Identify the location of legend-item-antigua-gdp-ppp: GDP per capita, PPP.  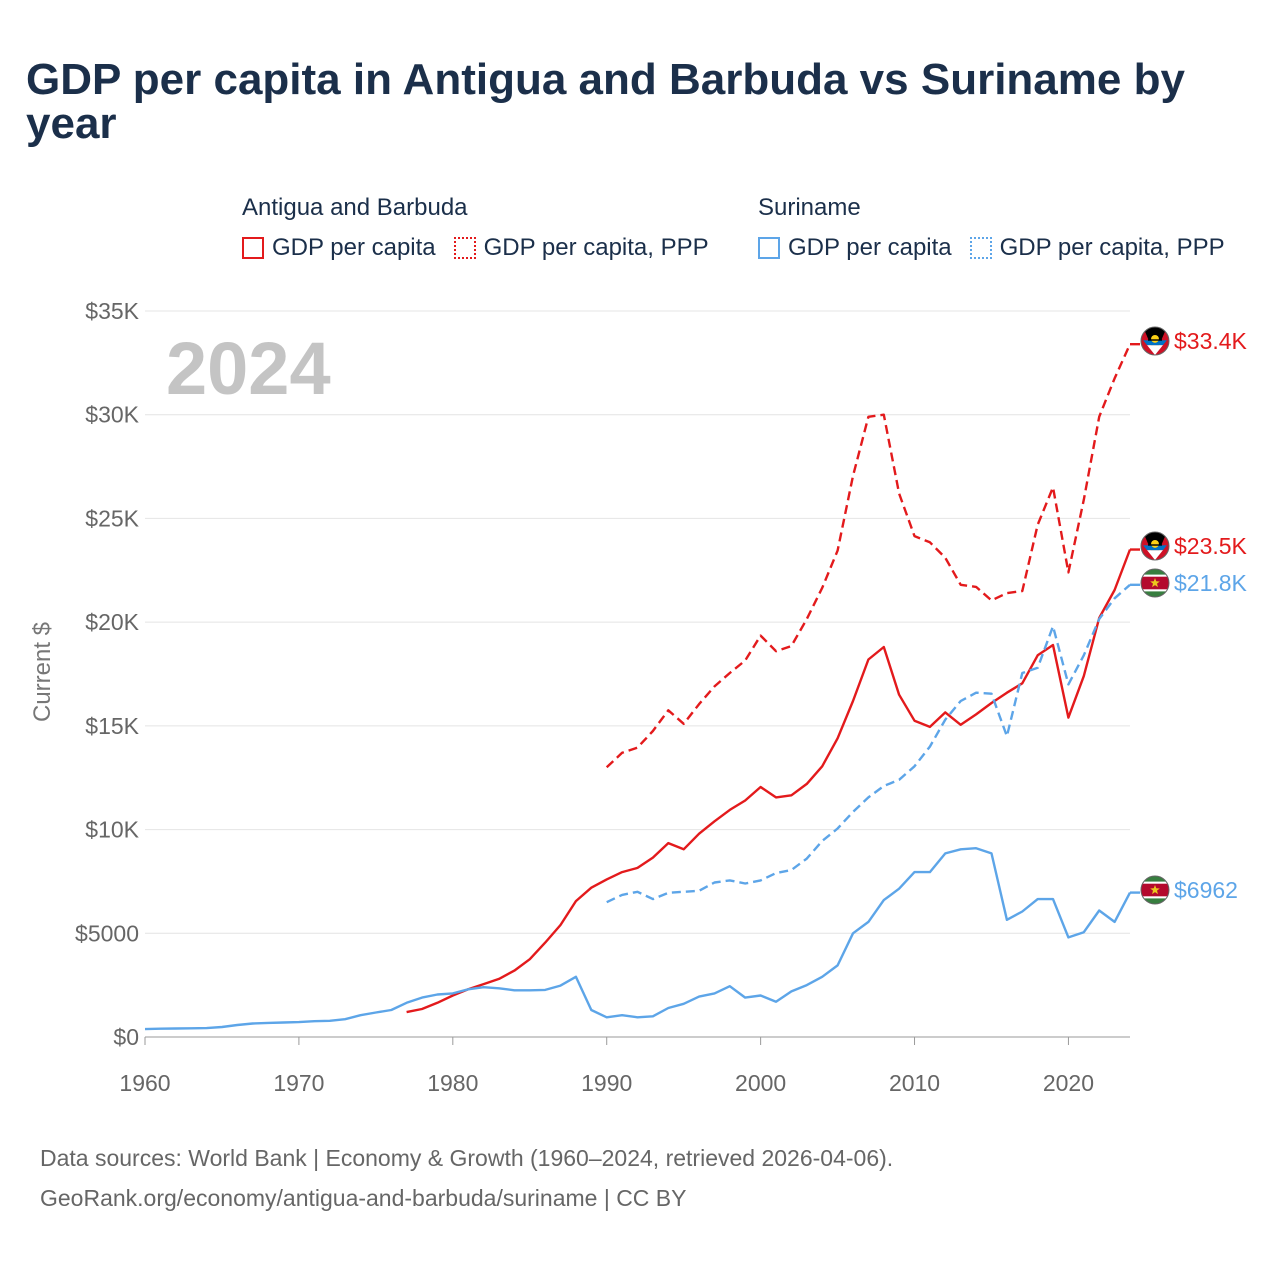
(581, 248).